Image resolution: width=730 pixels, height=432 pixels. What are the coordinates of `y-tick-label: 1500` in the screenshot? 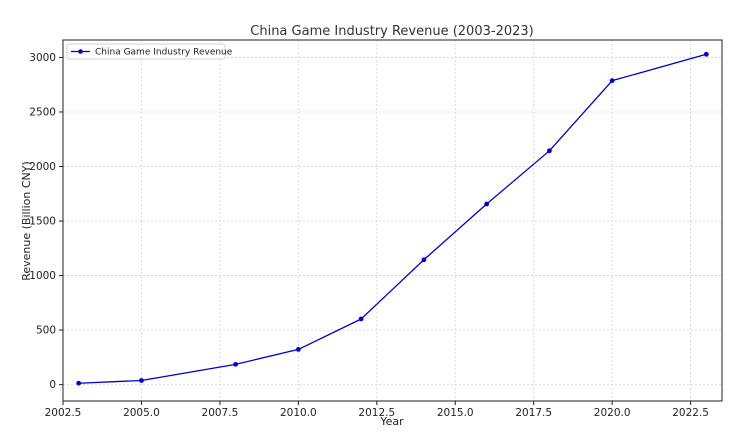 It's located at (42, 222).